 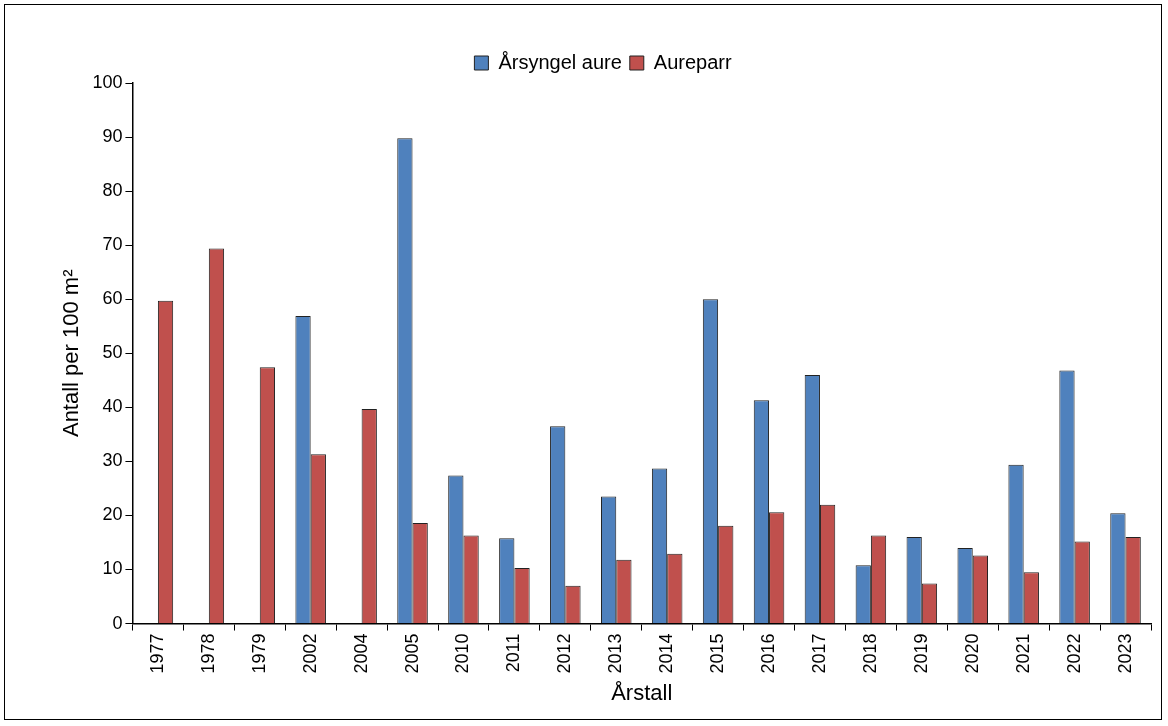 What do you see at coordinates (615, 653) in the screenshot?
I see `x-tick-label: 2013` at bounding box center [615, 653].